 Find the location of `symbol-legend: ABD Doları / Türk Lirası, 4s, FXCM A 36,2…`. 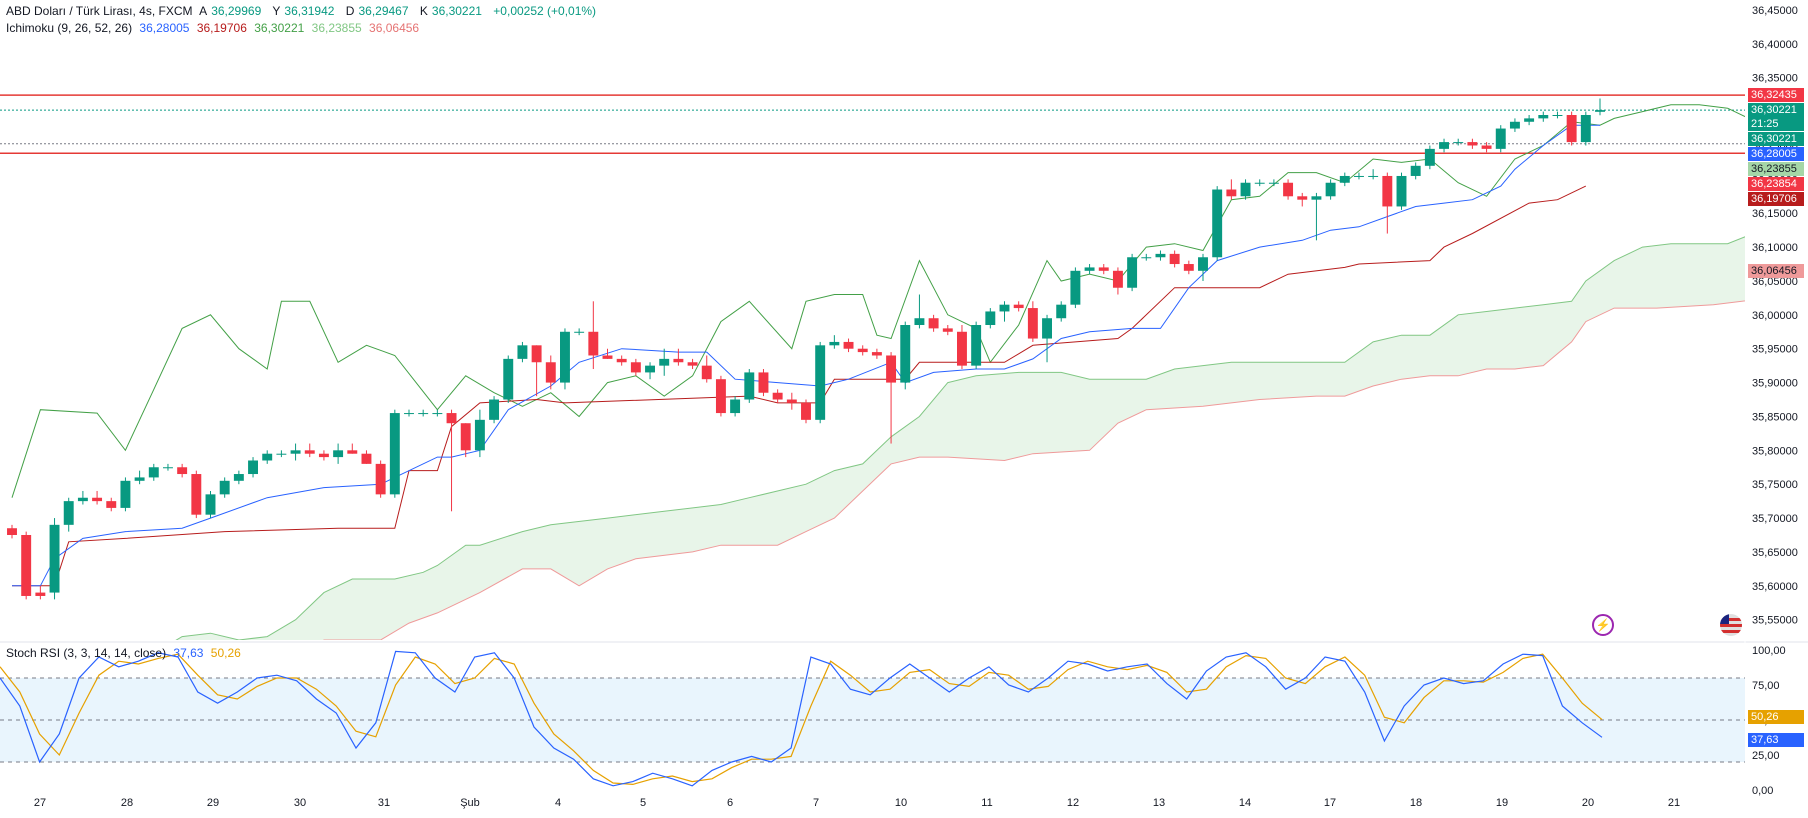

symbol-legend: ABD Doları / Türk Lirası, 4s, FXCM A 36,2… is located at coordinates (303, 11).